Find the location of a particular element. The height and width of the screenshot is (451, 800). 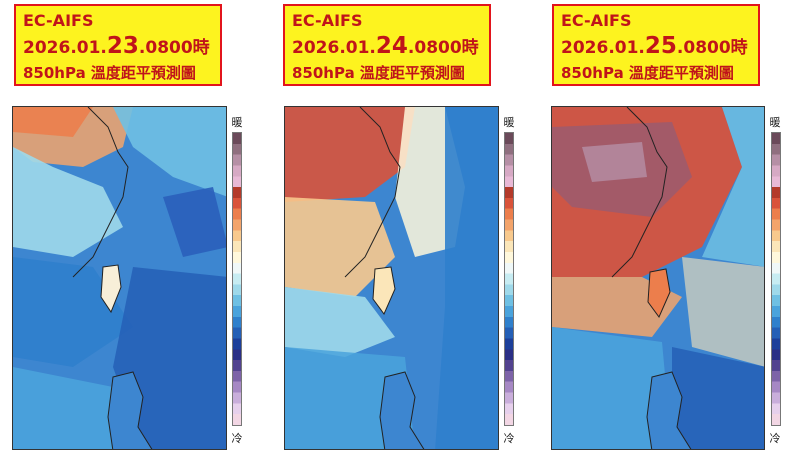

title-box: EC-AIFS 2026.01.23.0800時 850hPa 溫度距平預測圖 is located at coordinates (118, 45).